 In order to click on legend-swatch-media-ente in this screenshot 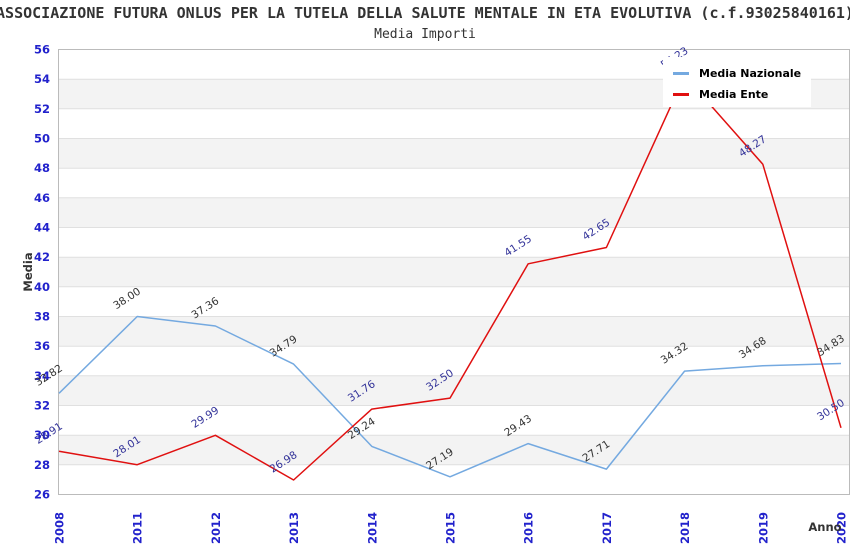, I will do `click(681, 94)`.